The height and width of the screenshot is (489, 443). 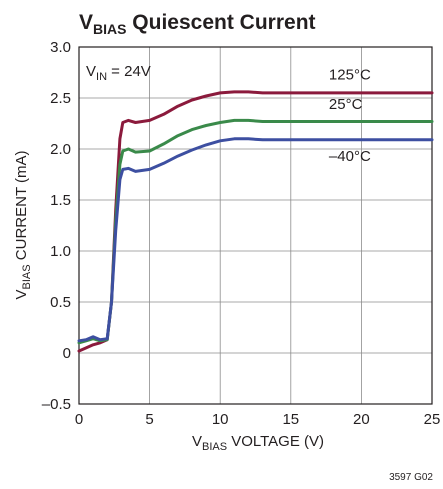 What do you see at coordinates (60, 149) in the screenshot?
I see `y-tick-label: 2.0` at bounding box center [60, 149].